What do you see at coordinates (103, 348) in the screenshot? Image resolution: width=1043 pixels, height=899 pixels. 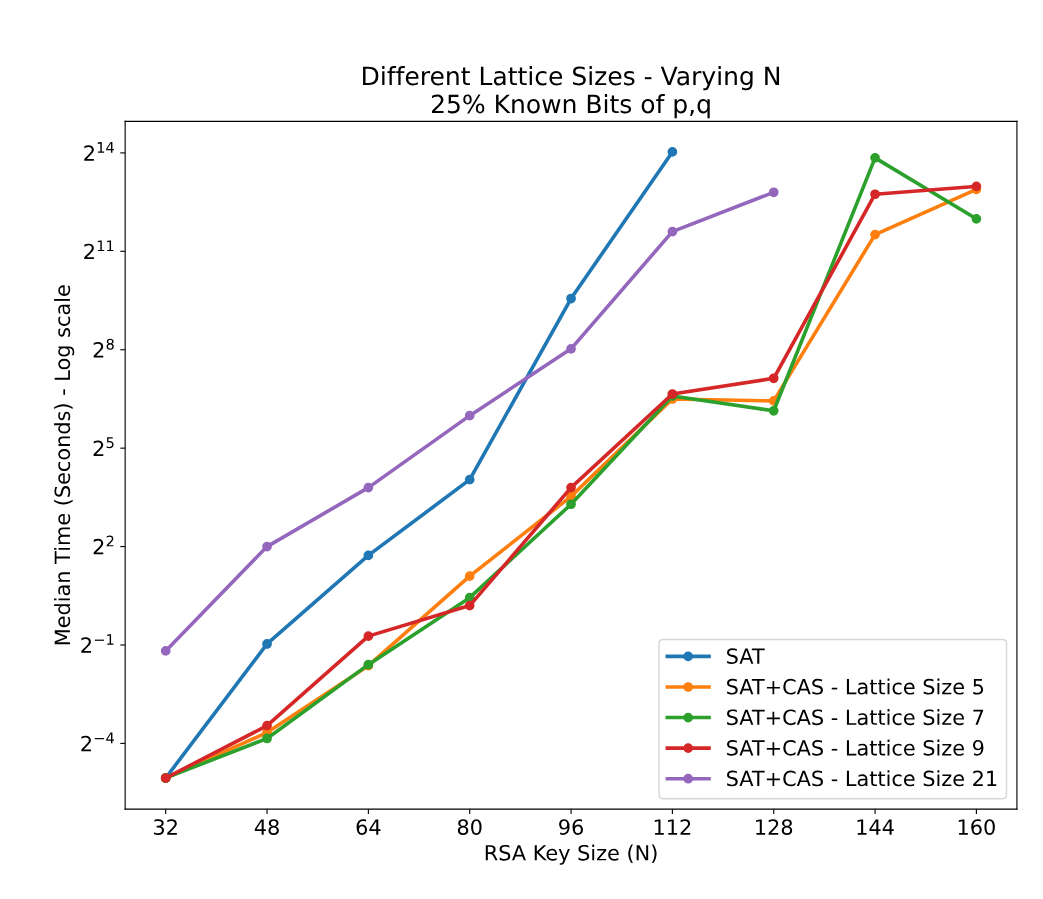 I see `y-tick-label: 2$^{8}$` at bounding box center [103, 348].